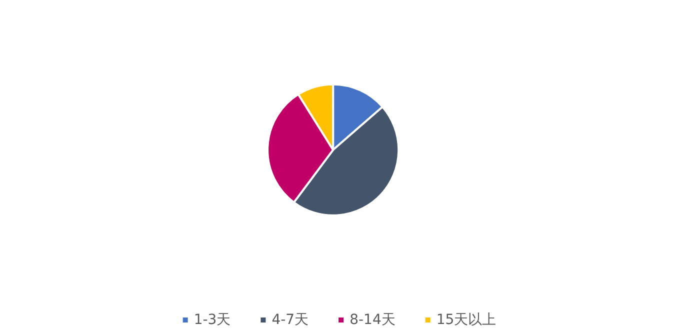 This screenshot has height=336, width=677. I want to click on legend-label: 4-7天, so click(290, 320).